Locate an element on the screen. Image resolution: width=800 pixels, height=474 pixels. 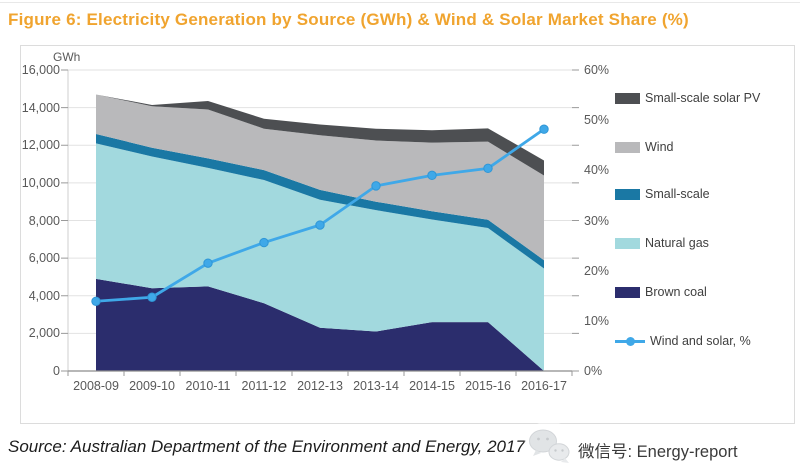
legend-item: Small-scale solar PV is located at coordinates (689, 99).